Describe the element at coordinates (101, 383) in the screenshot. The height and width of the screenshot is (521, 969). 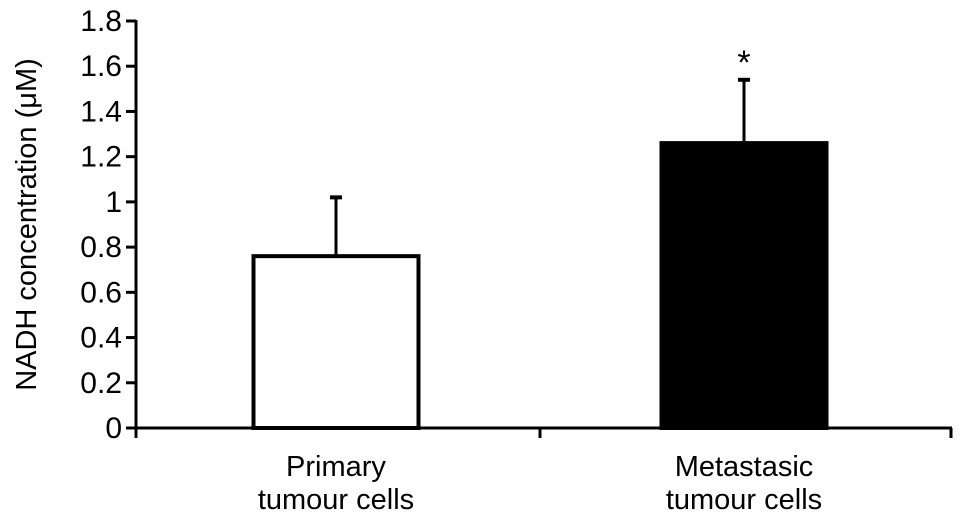
I see `y-tick-label: 0.2` at that location.